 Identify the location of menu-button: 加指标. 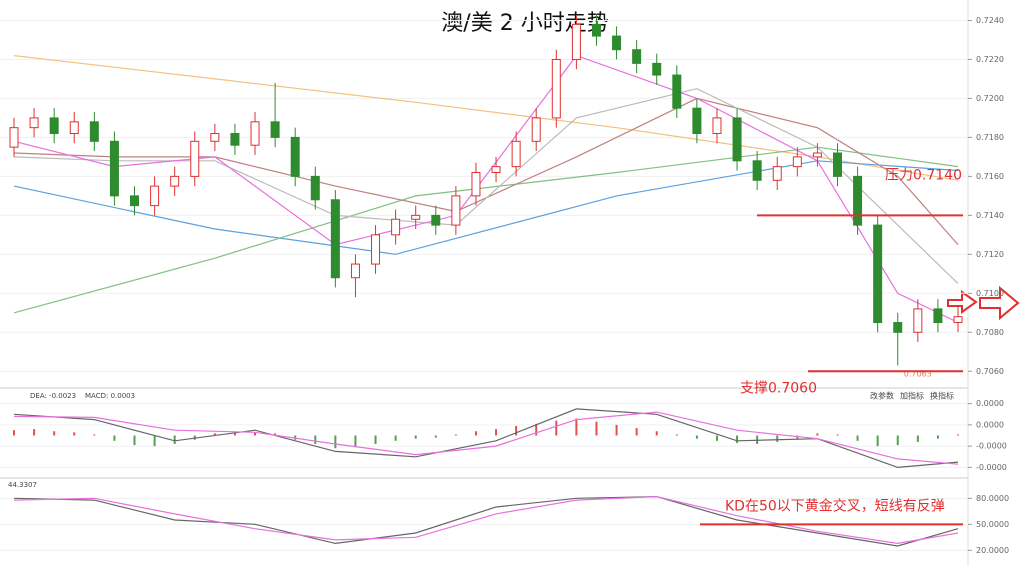
(912, 396).